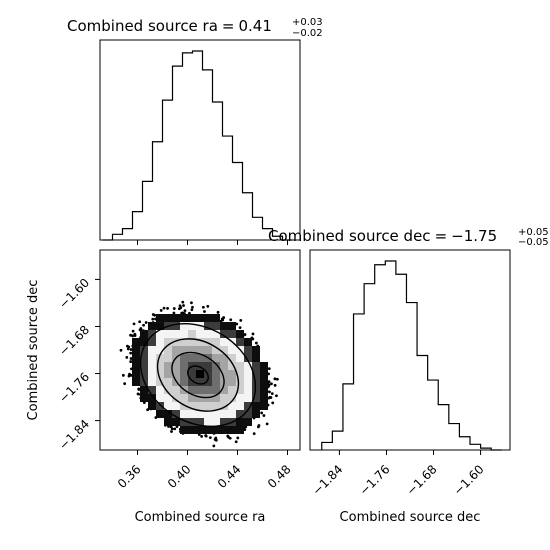 The image size is (550, 550). I want to click on ra-histogram-ticks, so click(212, 242).